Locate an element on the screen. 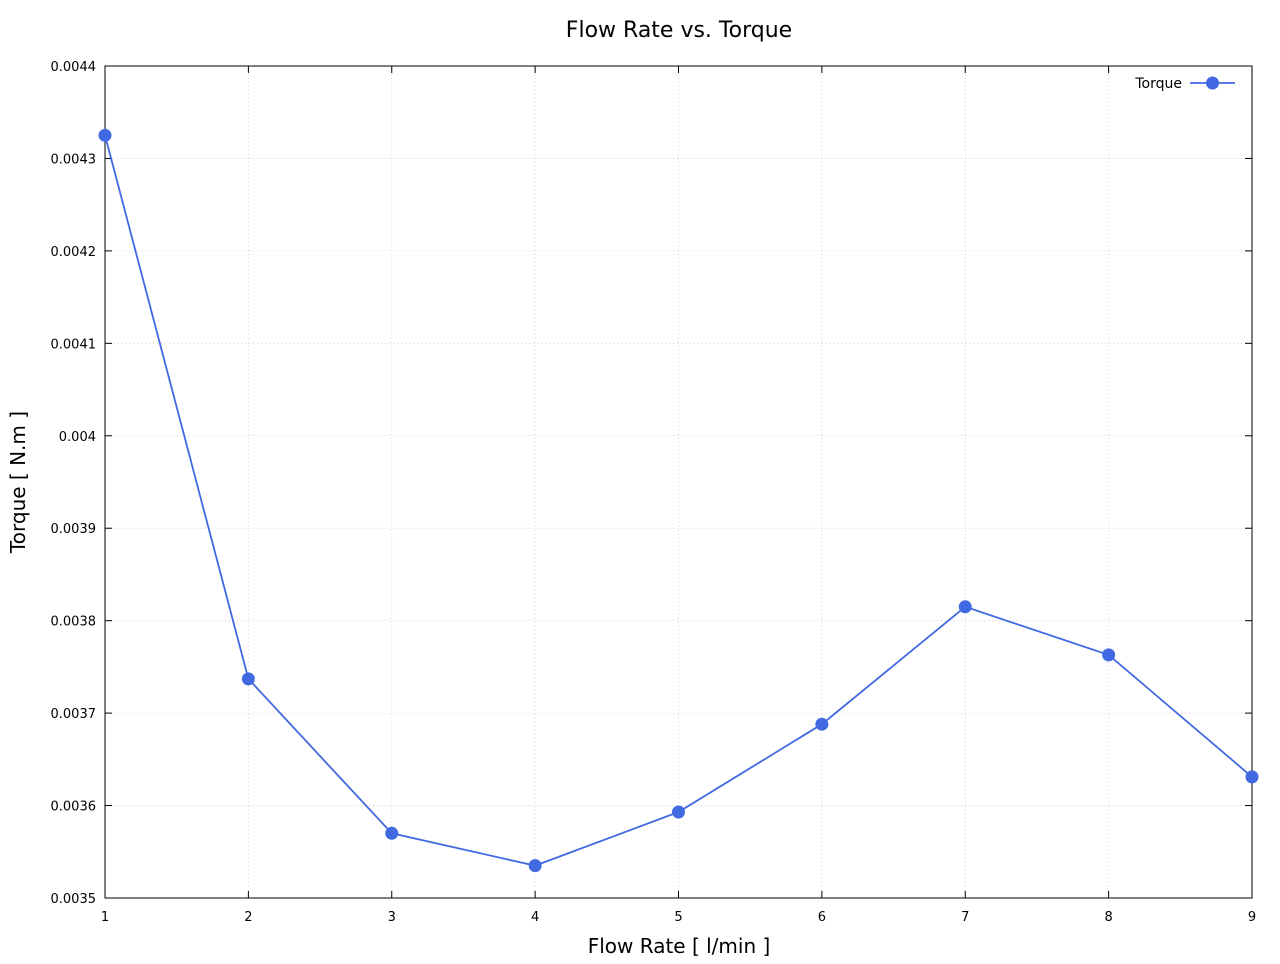  y-tick-label: 0.0042 is located at coordinates (74, 252).